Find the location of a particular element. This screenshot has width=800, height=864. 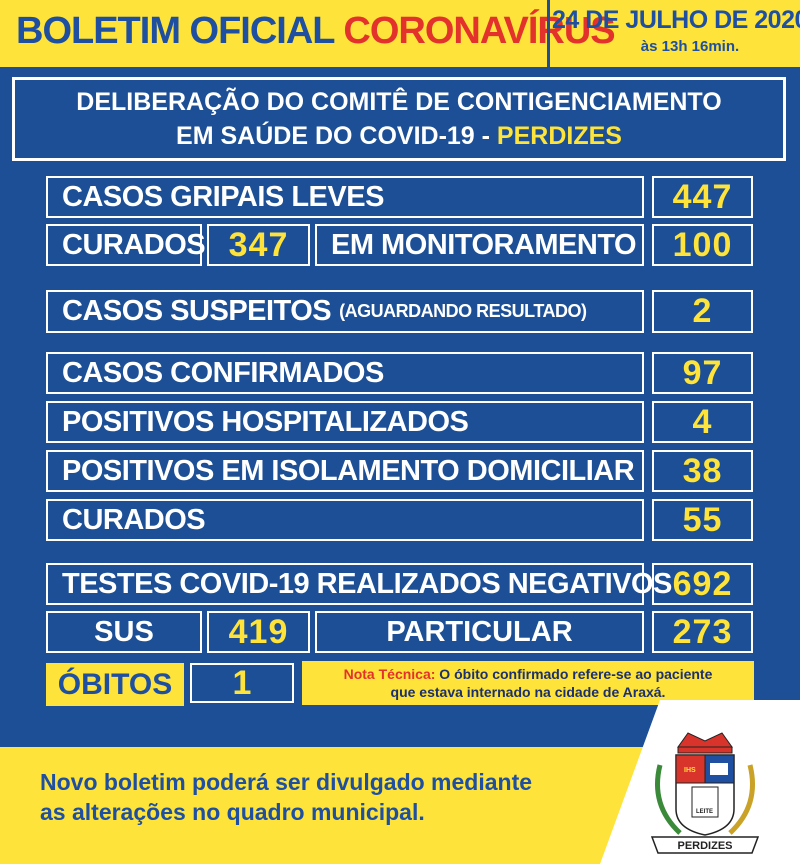

testes-value: 692 is located at coordinates (702, 584).